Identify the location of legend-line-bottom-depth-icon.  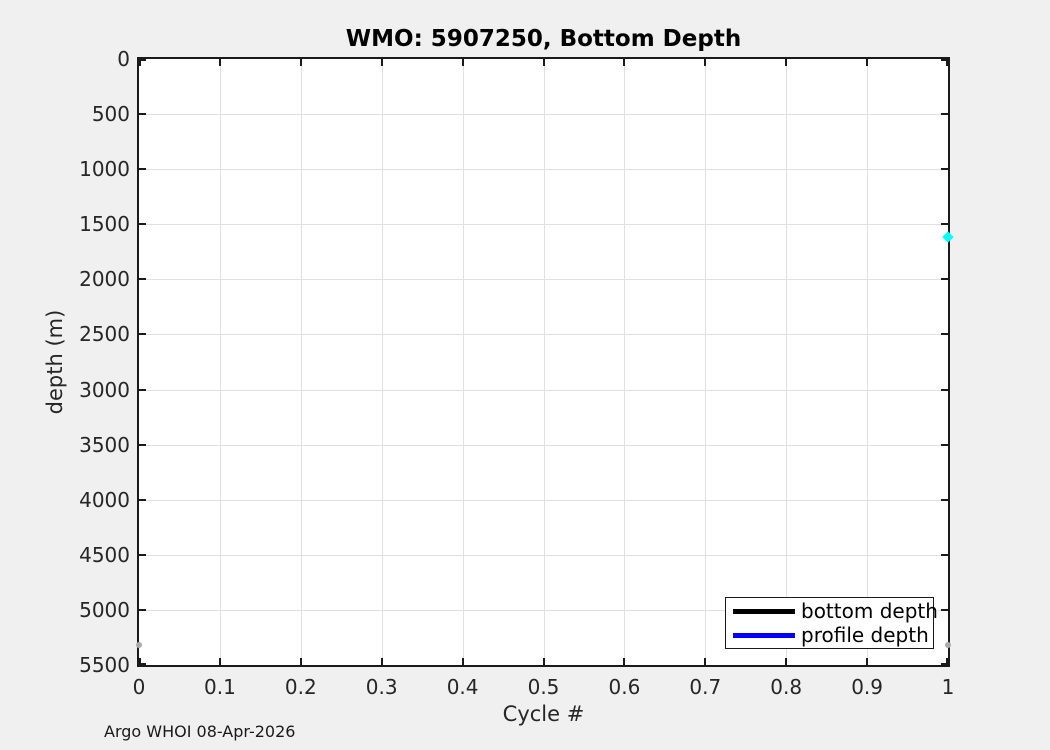
(764, 611).